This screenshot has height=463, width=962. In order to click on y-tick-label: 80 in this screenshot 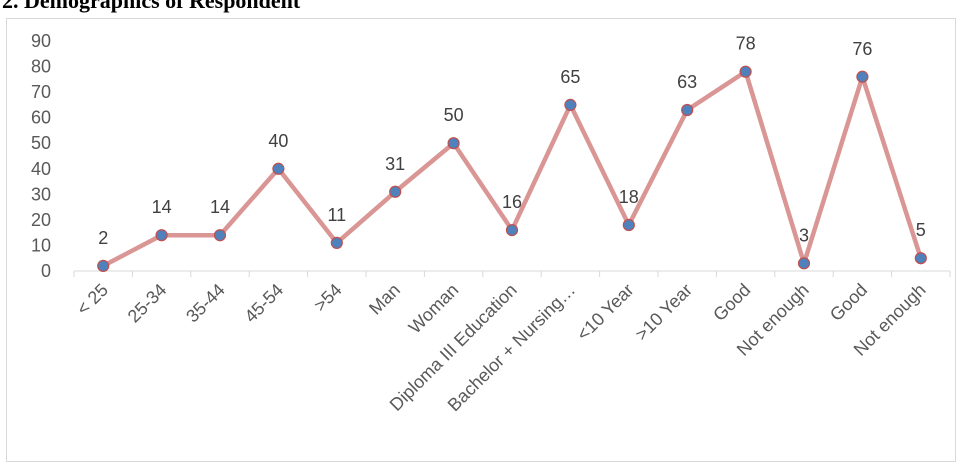, I will do `click(41, 67)`.